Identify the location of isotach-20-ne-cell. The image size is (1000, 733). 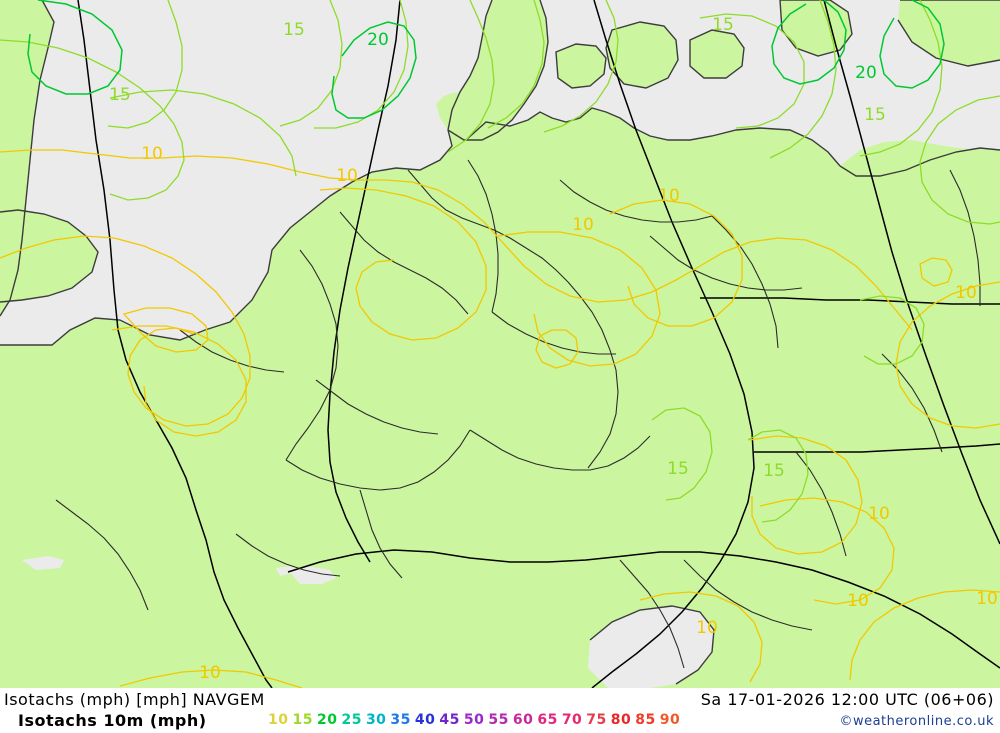
(809, 42).